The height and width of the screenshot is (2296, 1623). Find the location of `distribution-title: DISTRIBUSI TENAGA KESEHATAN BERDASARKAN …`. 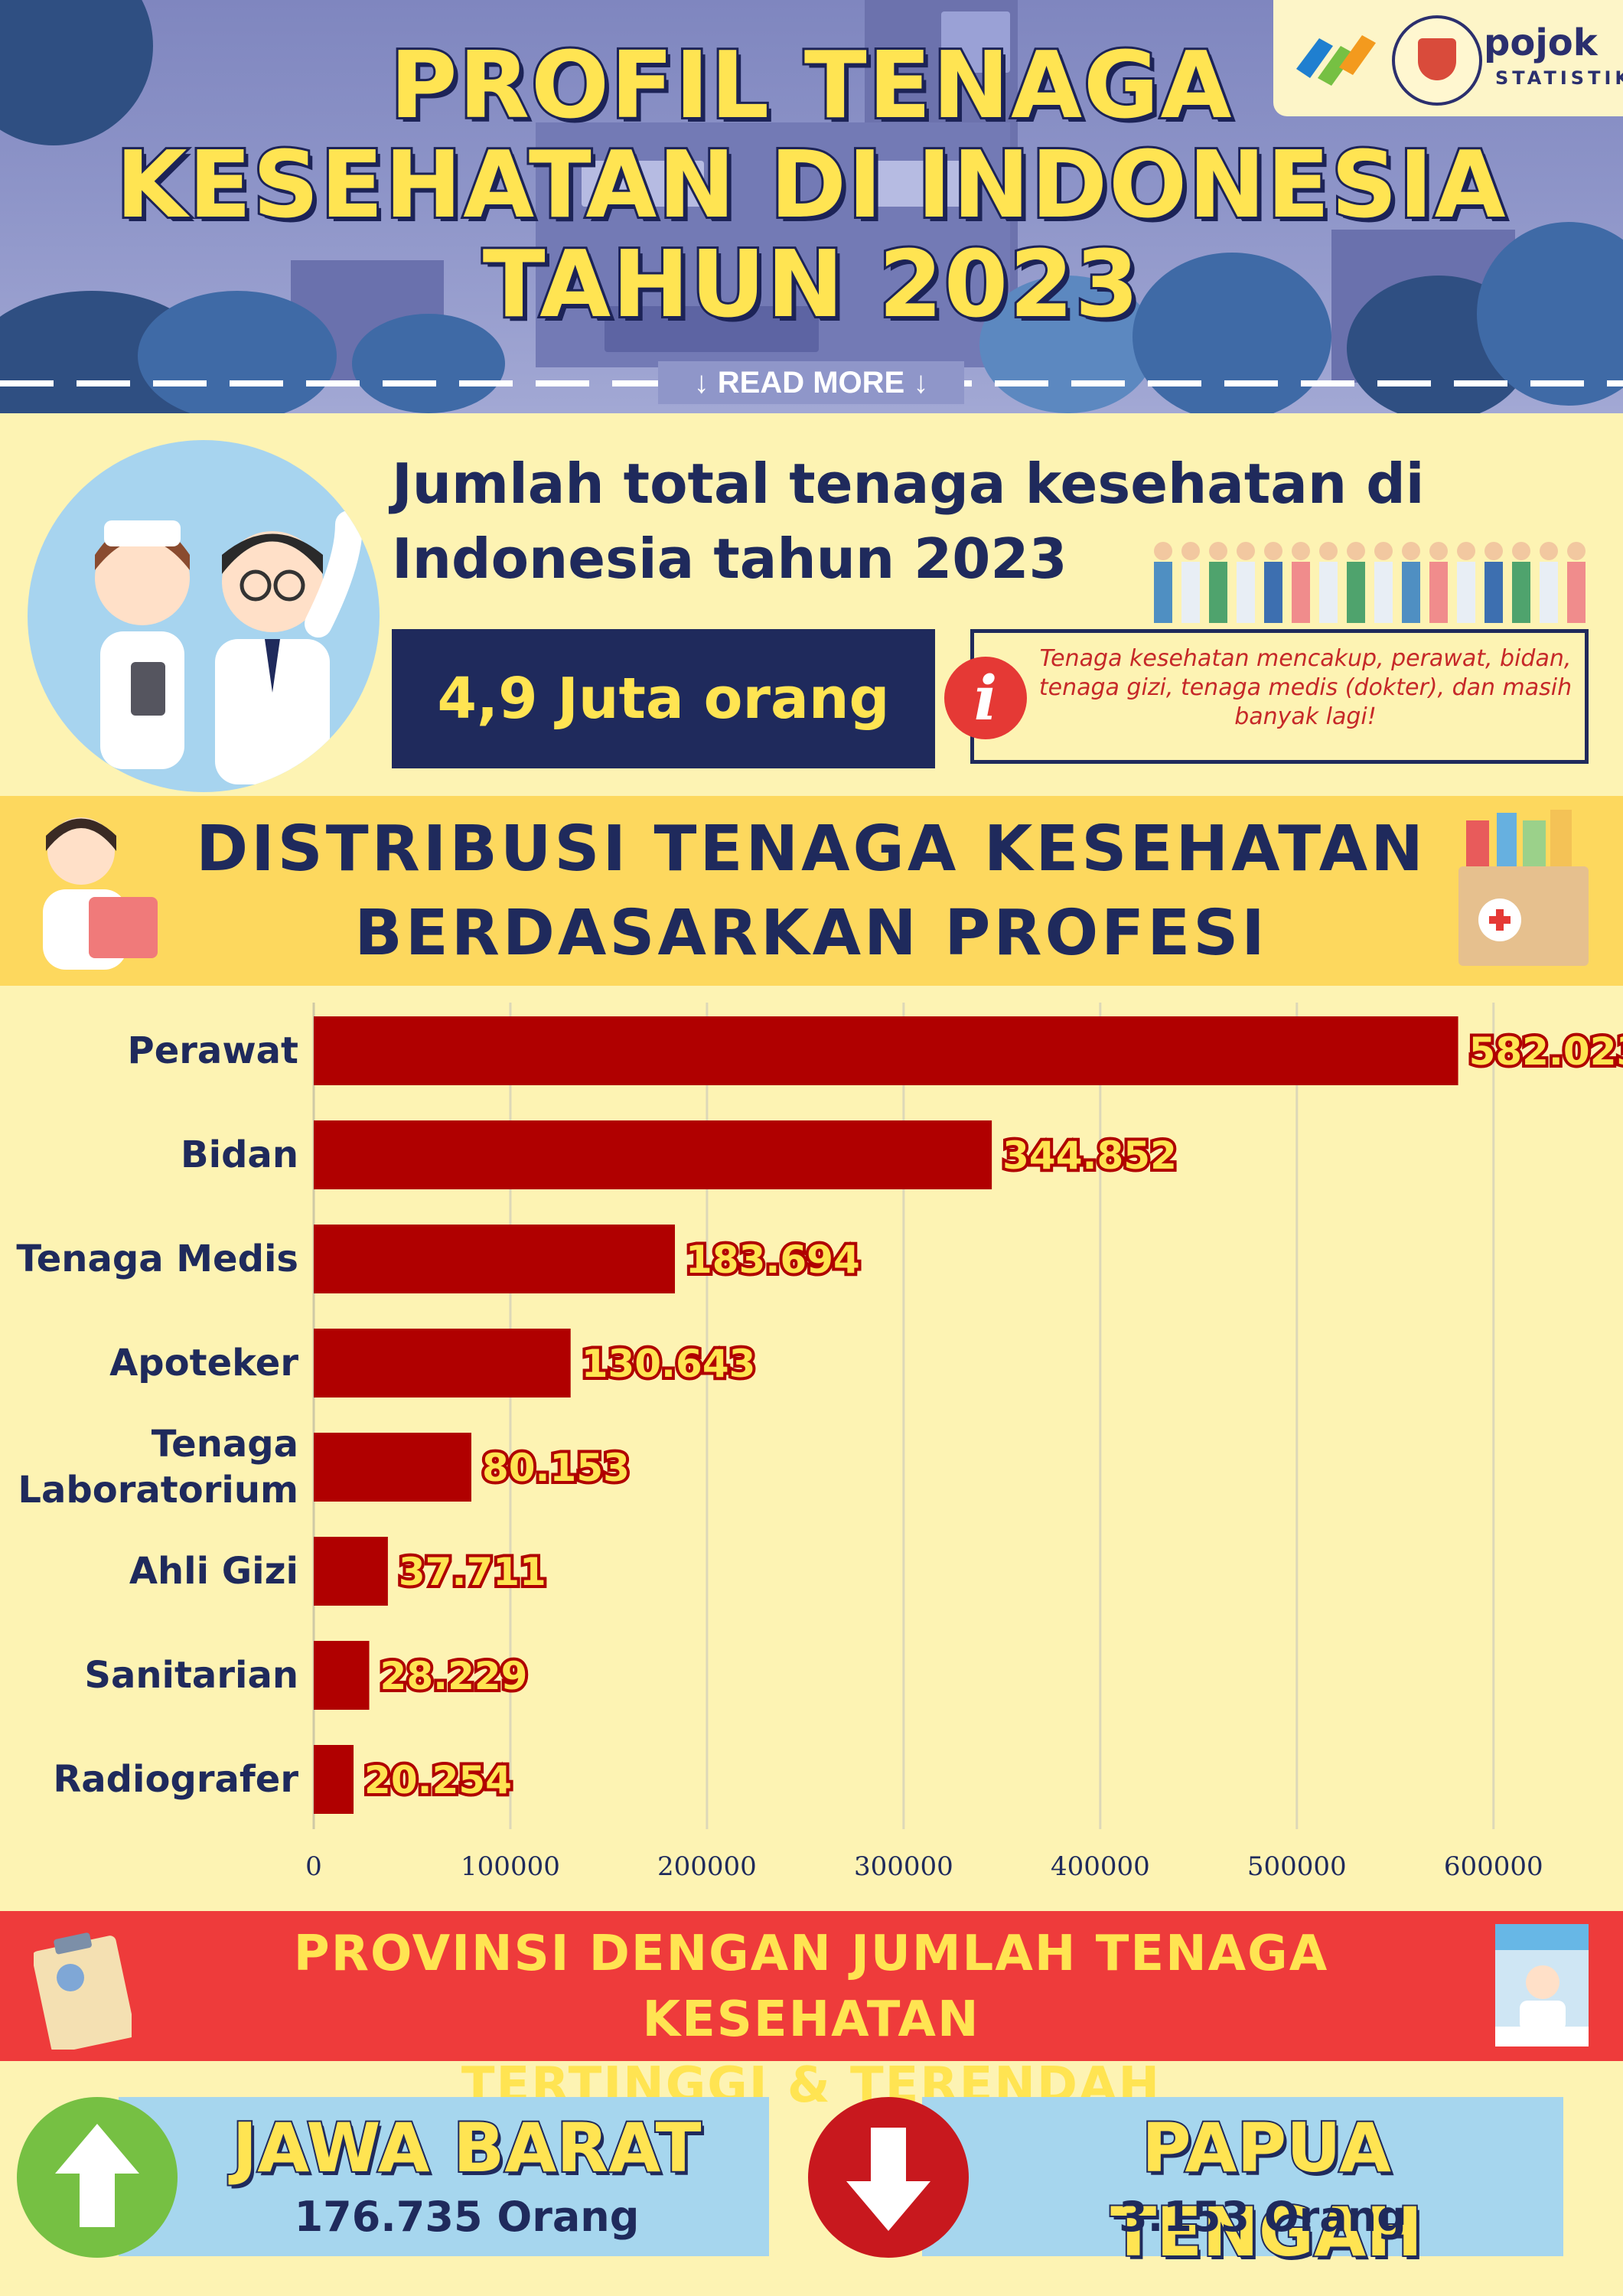

distribution-title: DISTRIBUSI TENAGA KESEHATAN BERDASARKAN … is located at coordinates (811, 891).